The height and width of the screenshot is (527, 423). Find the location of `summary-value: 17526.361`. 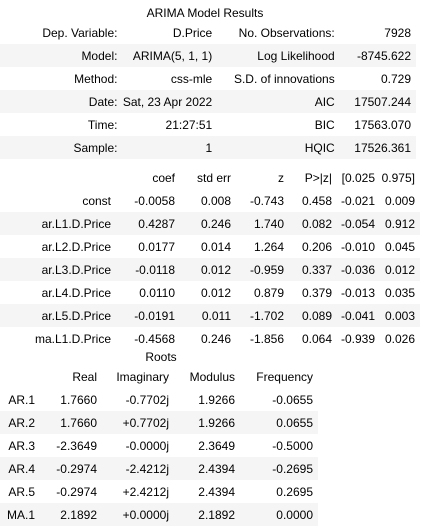

summary-value: 17526.361 is located at coordinates (377, 147).